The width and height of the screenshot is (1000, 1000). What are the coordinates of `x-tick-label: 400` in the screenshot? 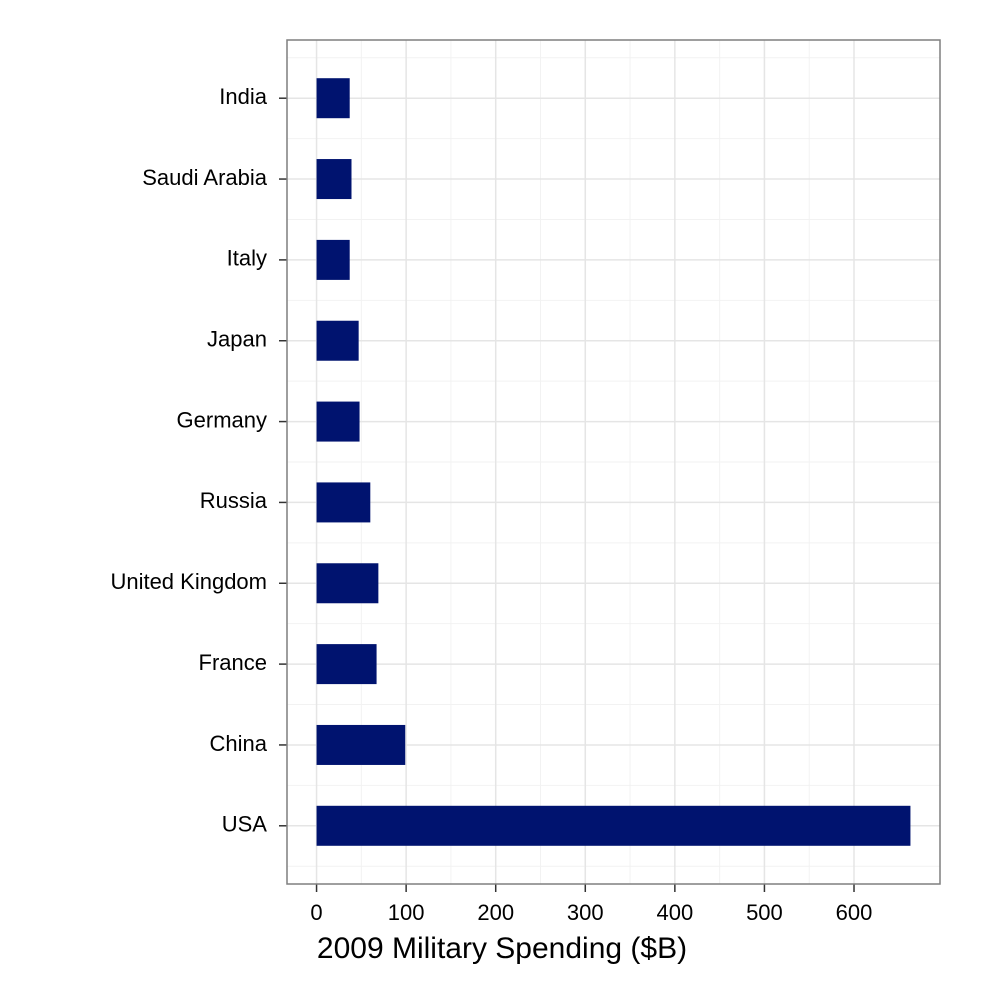 It's located at (674, 912).